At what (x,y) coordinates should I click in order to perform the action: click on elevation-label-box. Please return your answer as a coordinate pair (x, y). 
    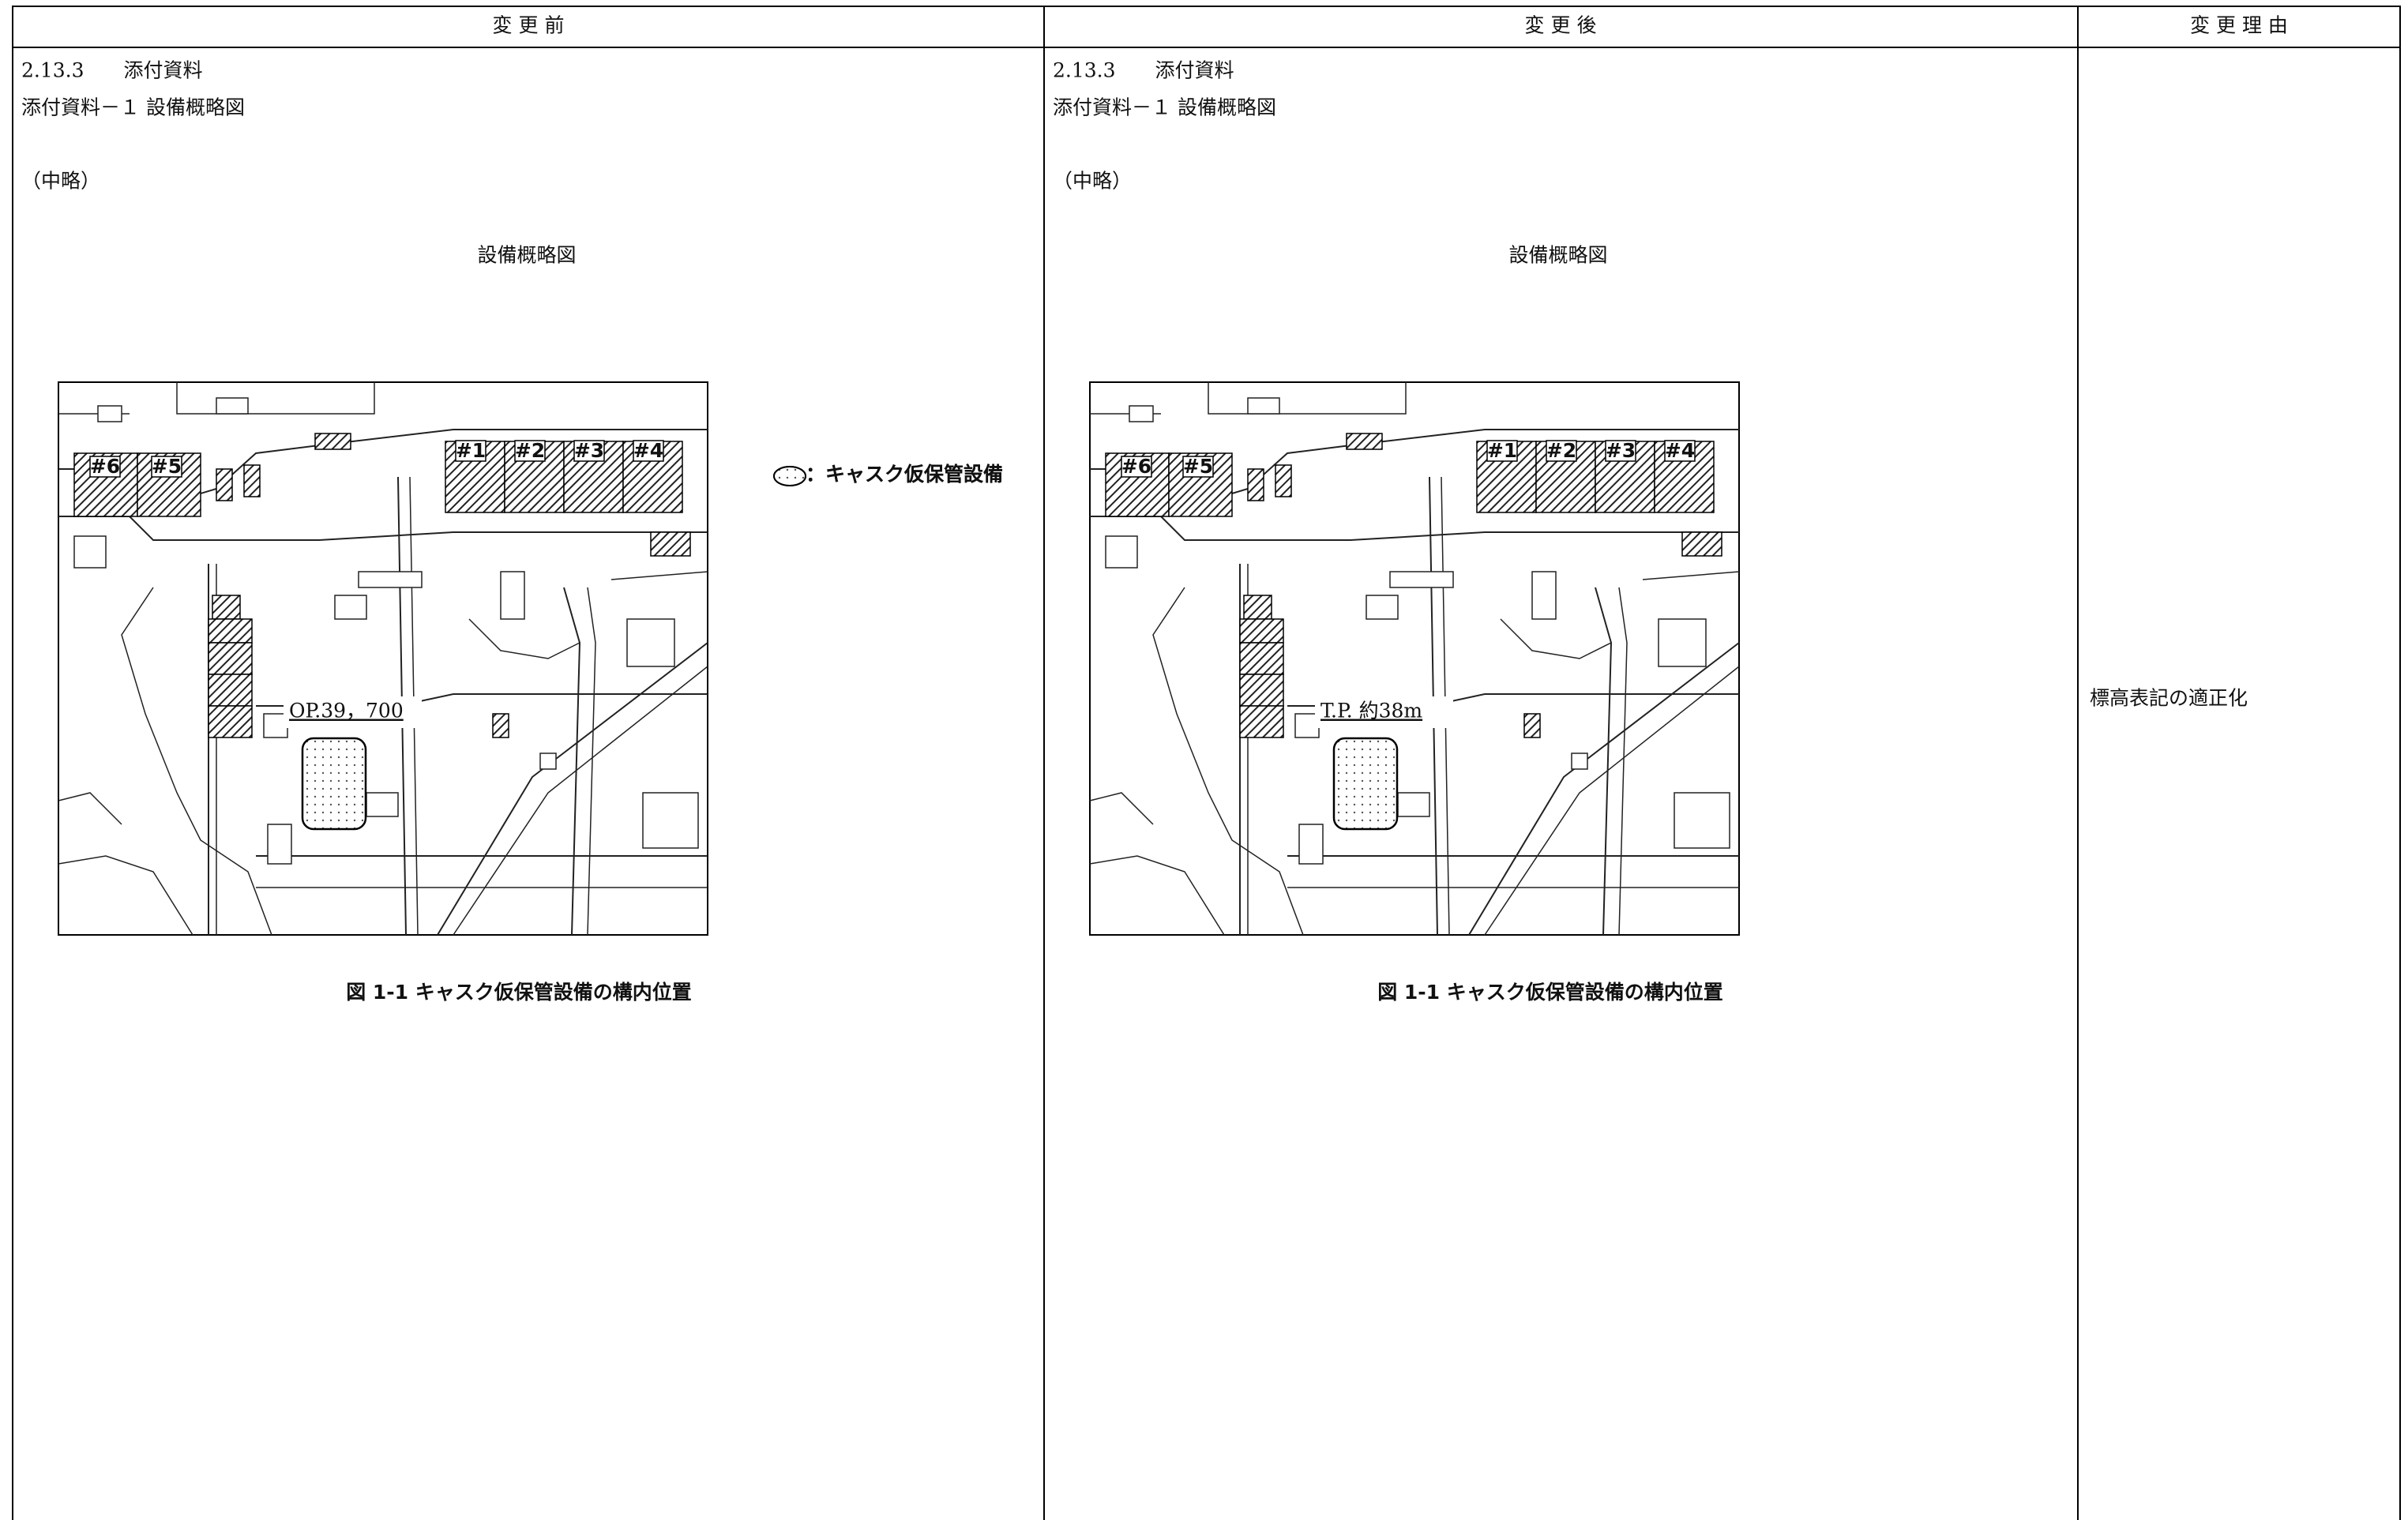
    Looking at the image, I should click on (1384, 712).